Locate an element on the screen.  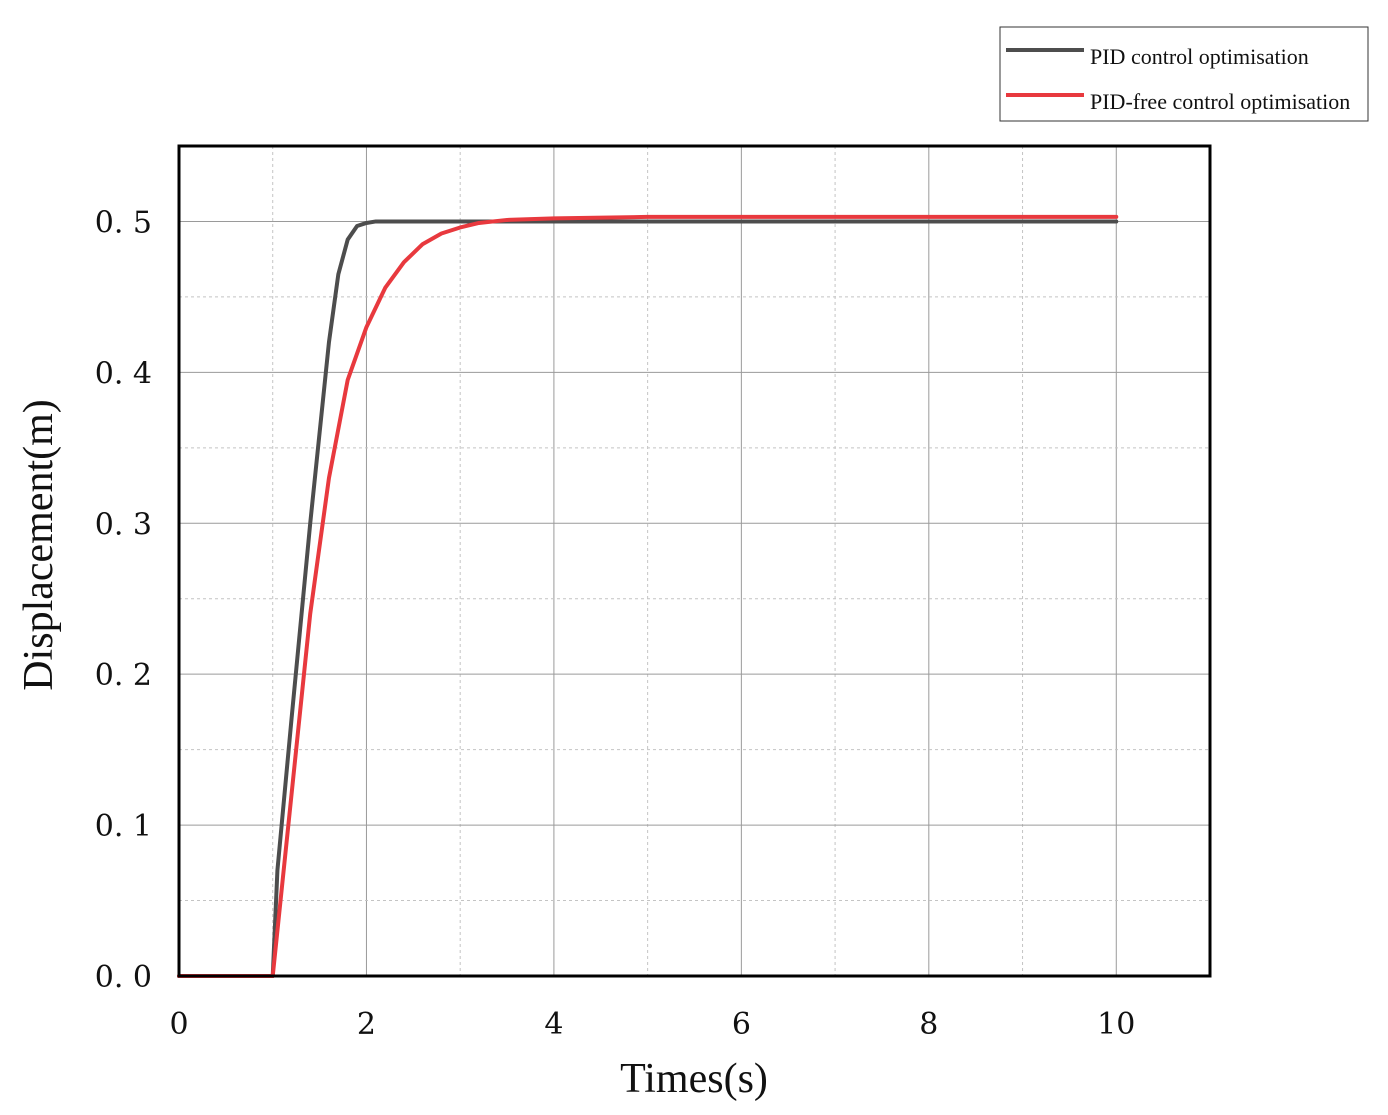
x-ticks: 0 2 4 6 8 10 is located at coordinates (652, 1024).